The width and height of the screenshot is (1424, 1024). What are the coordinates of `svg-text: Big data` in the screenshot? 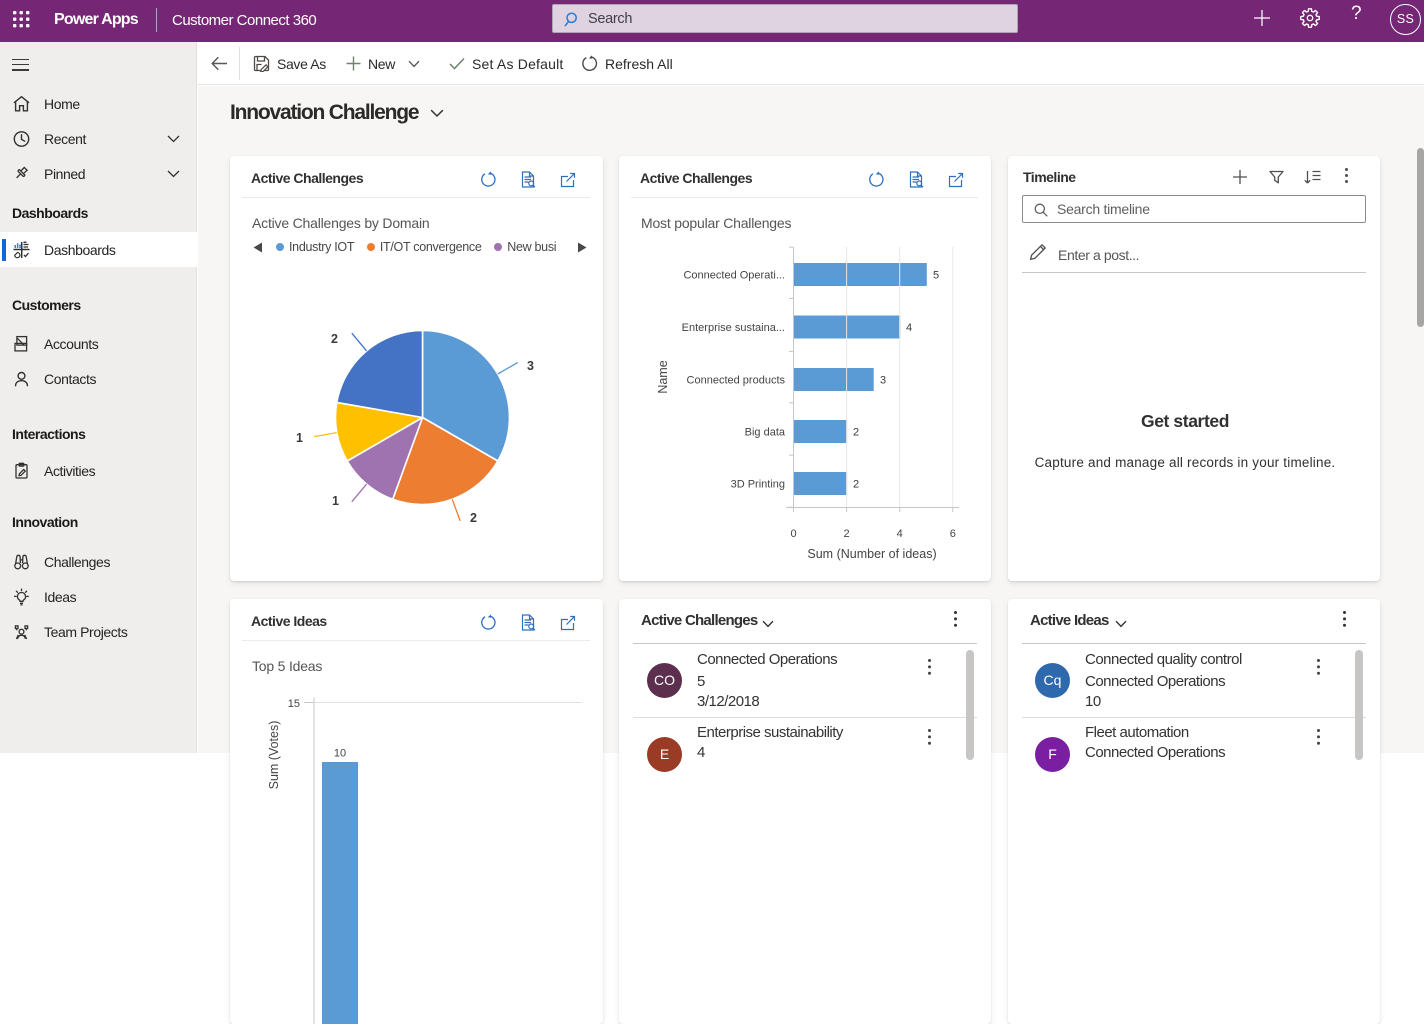 It's located at (765, 432).